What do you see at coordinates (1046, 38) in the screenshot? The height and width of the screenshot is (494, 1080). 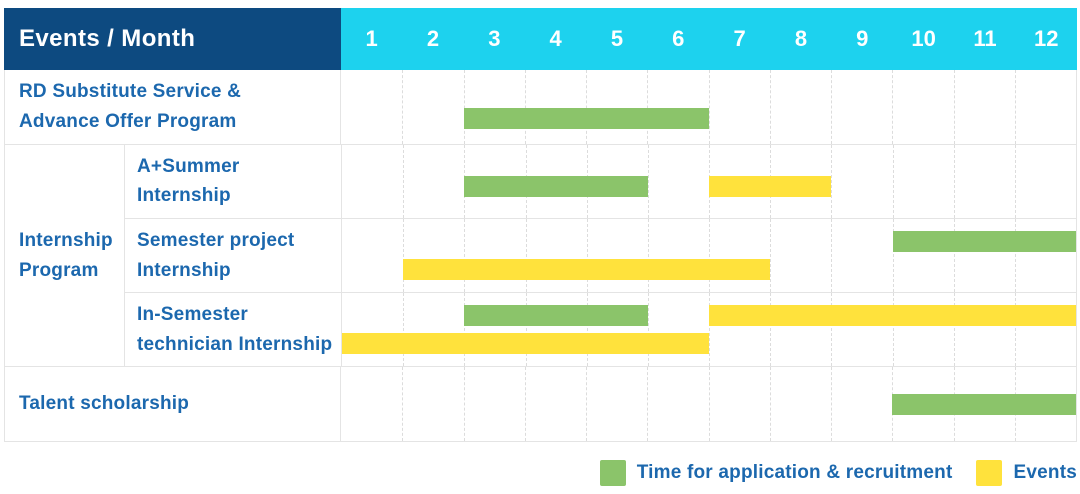 I see `month-header-cell: 12` at bounding box center [1046, 38].